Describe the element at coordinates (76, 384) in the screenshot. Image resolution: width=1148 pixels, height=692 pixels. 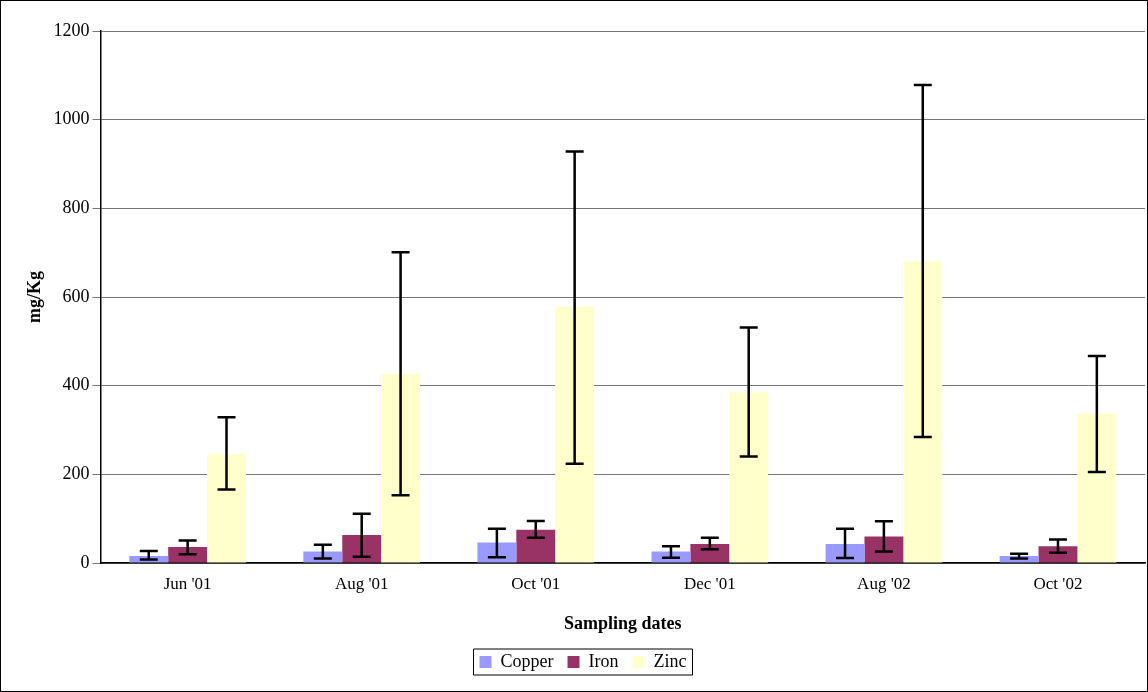
I see `y-tick-label: 400` at that location.